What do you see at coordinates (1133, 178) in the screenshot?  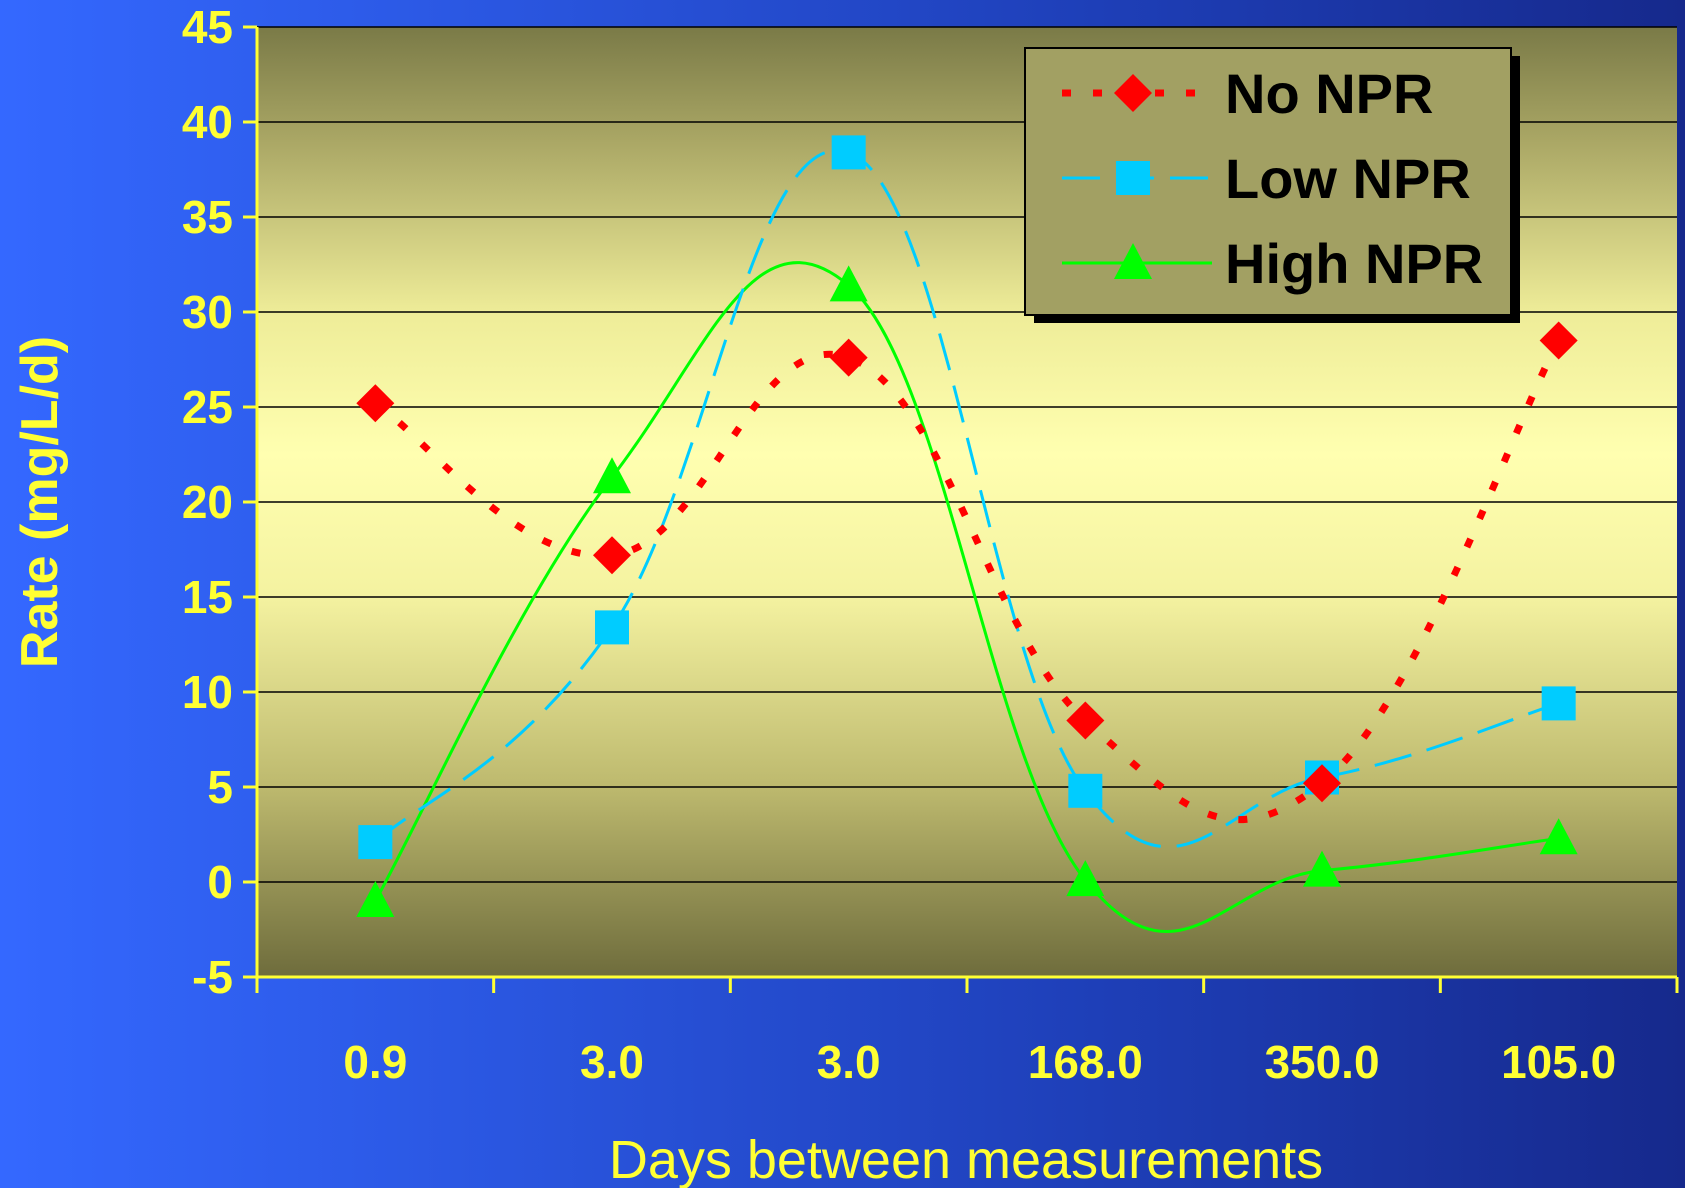 I see `legend-marker-low-npr` at bounding box center [1133, 178].